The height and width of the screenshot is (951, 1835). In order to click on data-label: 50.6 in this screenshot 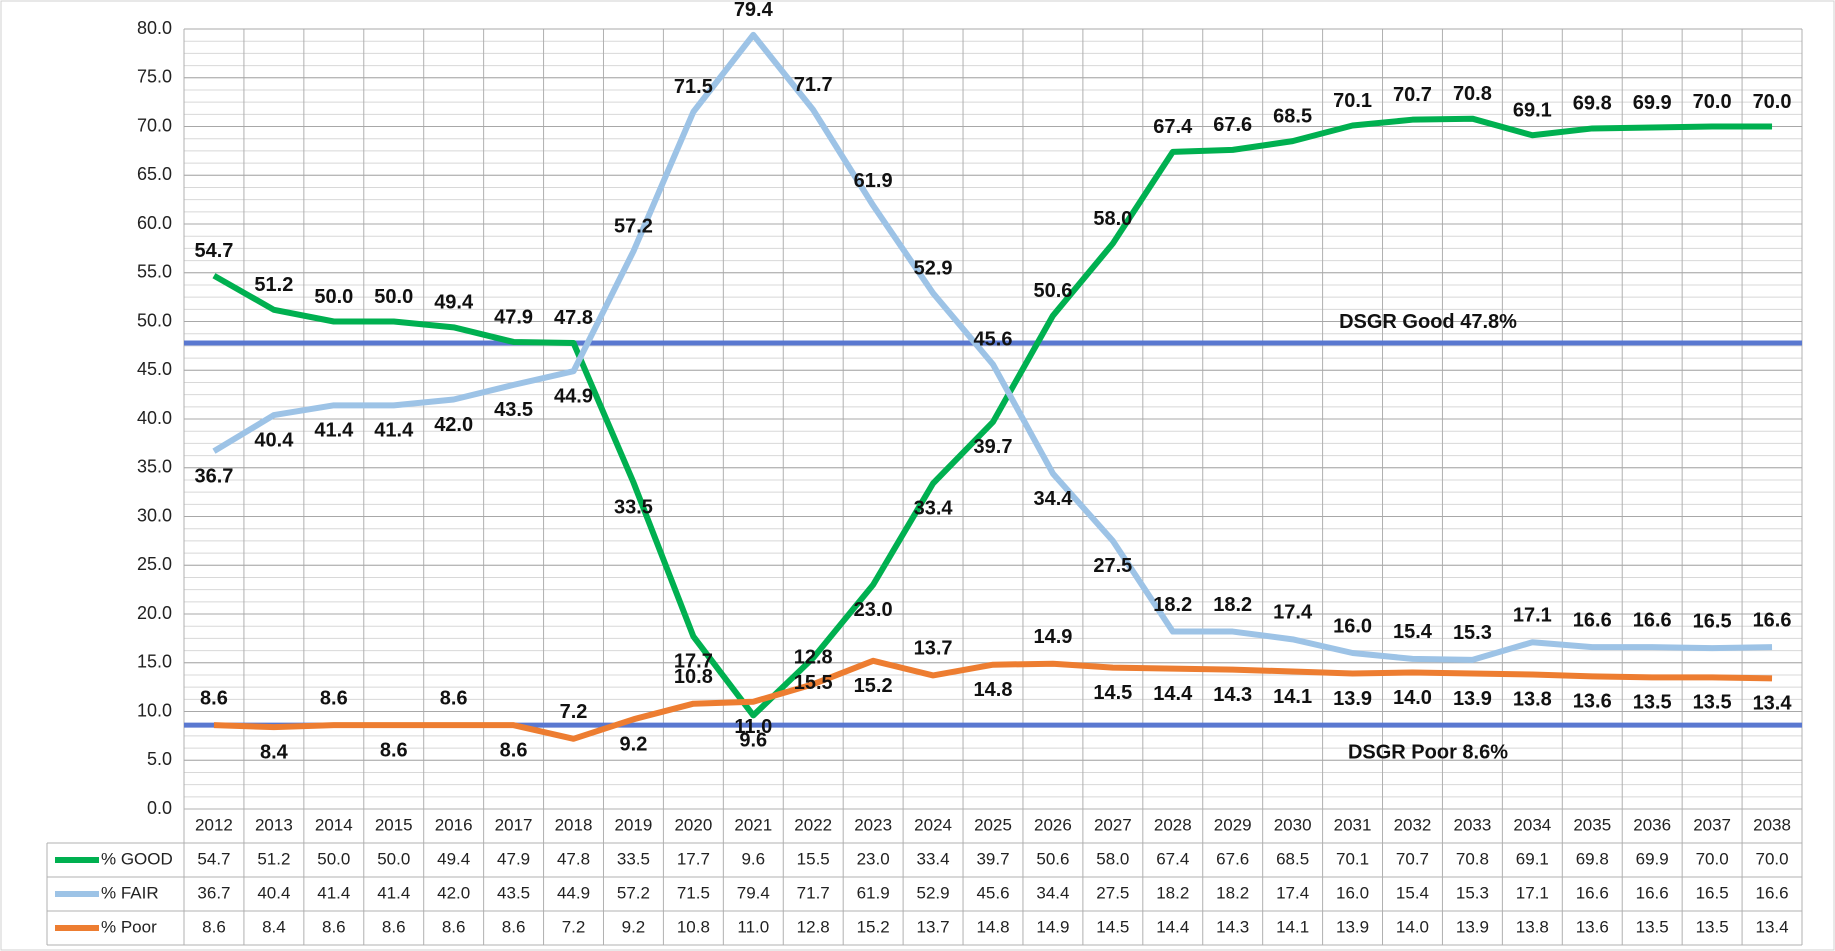, I will do `click(1052, 291)`.